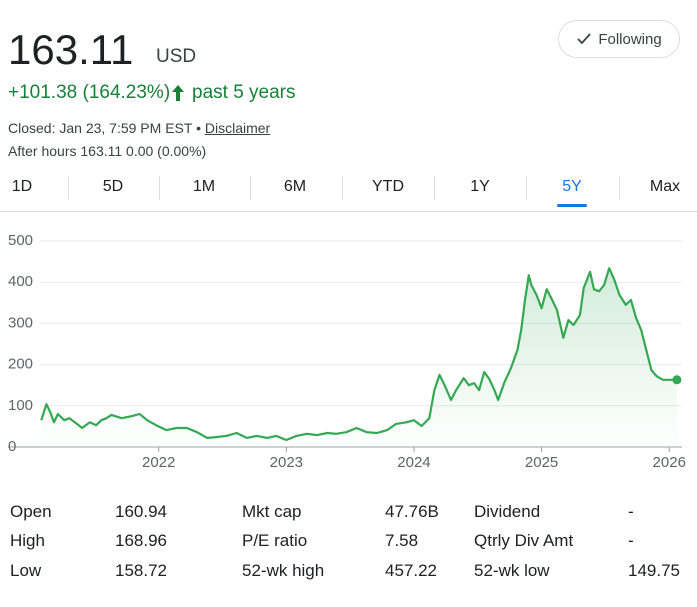 The width and height of the screenshot is (697, 607). What do you see at coordinates (20, 405) in the screenshot?
I see `y-tick-label: 100` at bounding box center [20, 405].